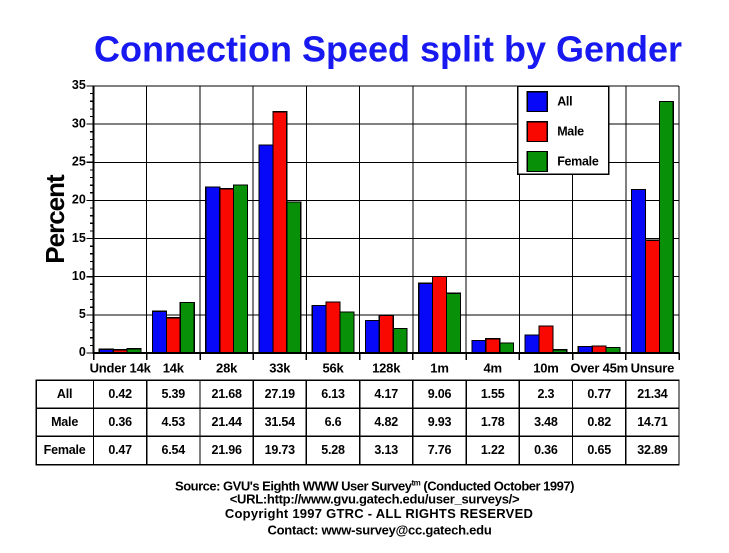  What do you see at coordinates (599, 450) in the screenshot?
I see `svg-text: 0.65` at bounding box center [599, 450].